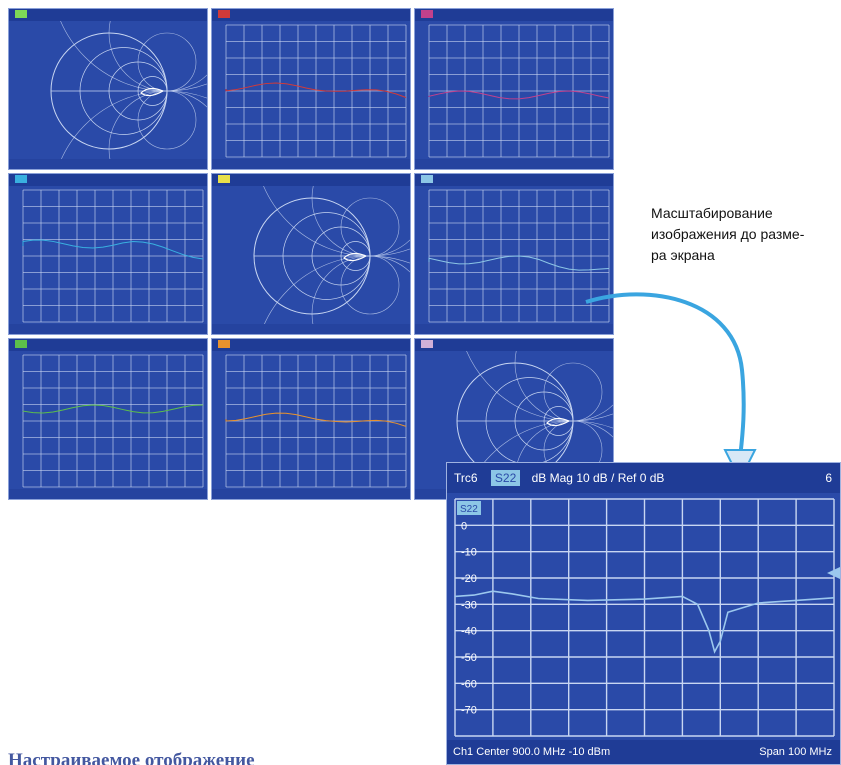 Image resolution: width=841 pixels, height=765 pixels. What do you see at coordinates (464, 526) in the screenshot?
I see `y-tick-label: 0` at bounding box center [464, 526].